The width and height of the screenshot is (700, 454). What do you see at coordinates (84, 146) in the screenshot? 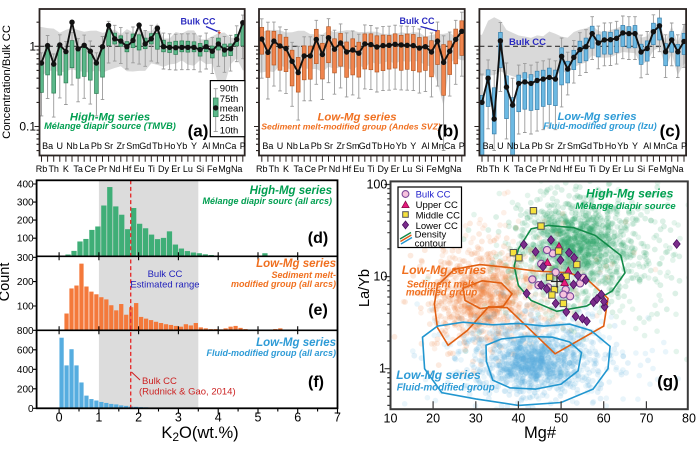
I see `svg-text: La` at bounding box center [84, 146].